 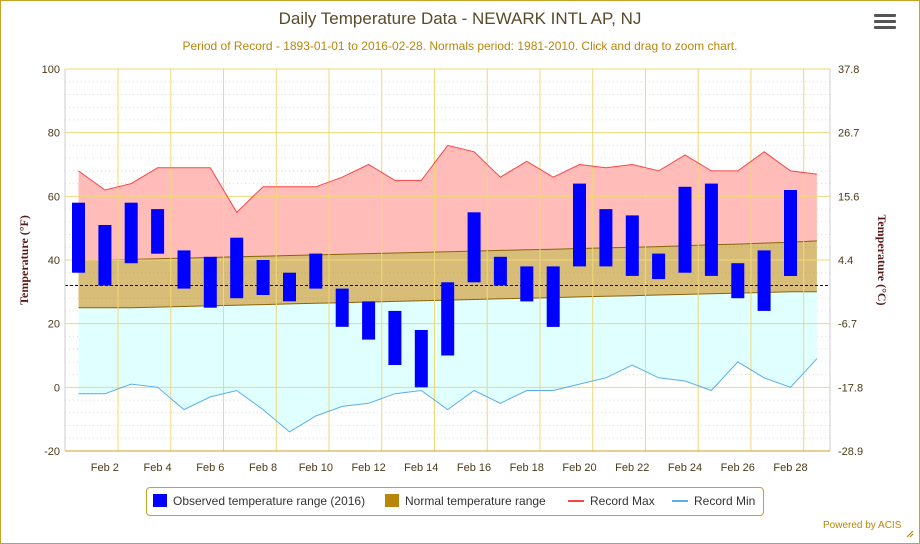 I want to click on legend-item-normal: Normal temperature range, so click(x=465, y=501).